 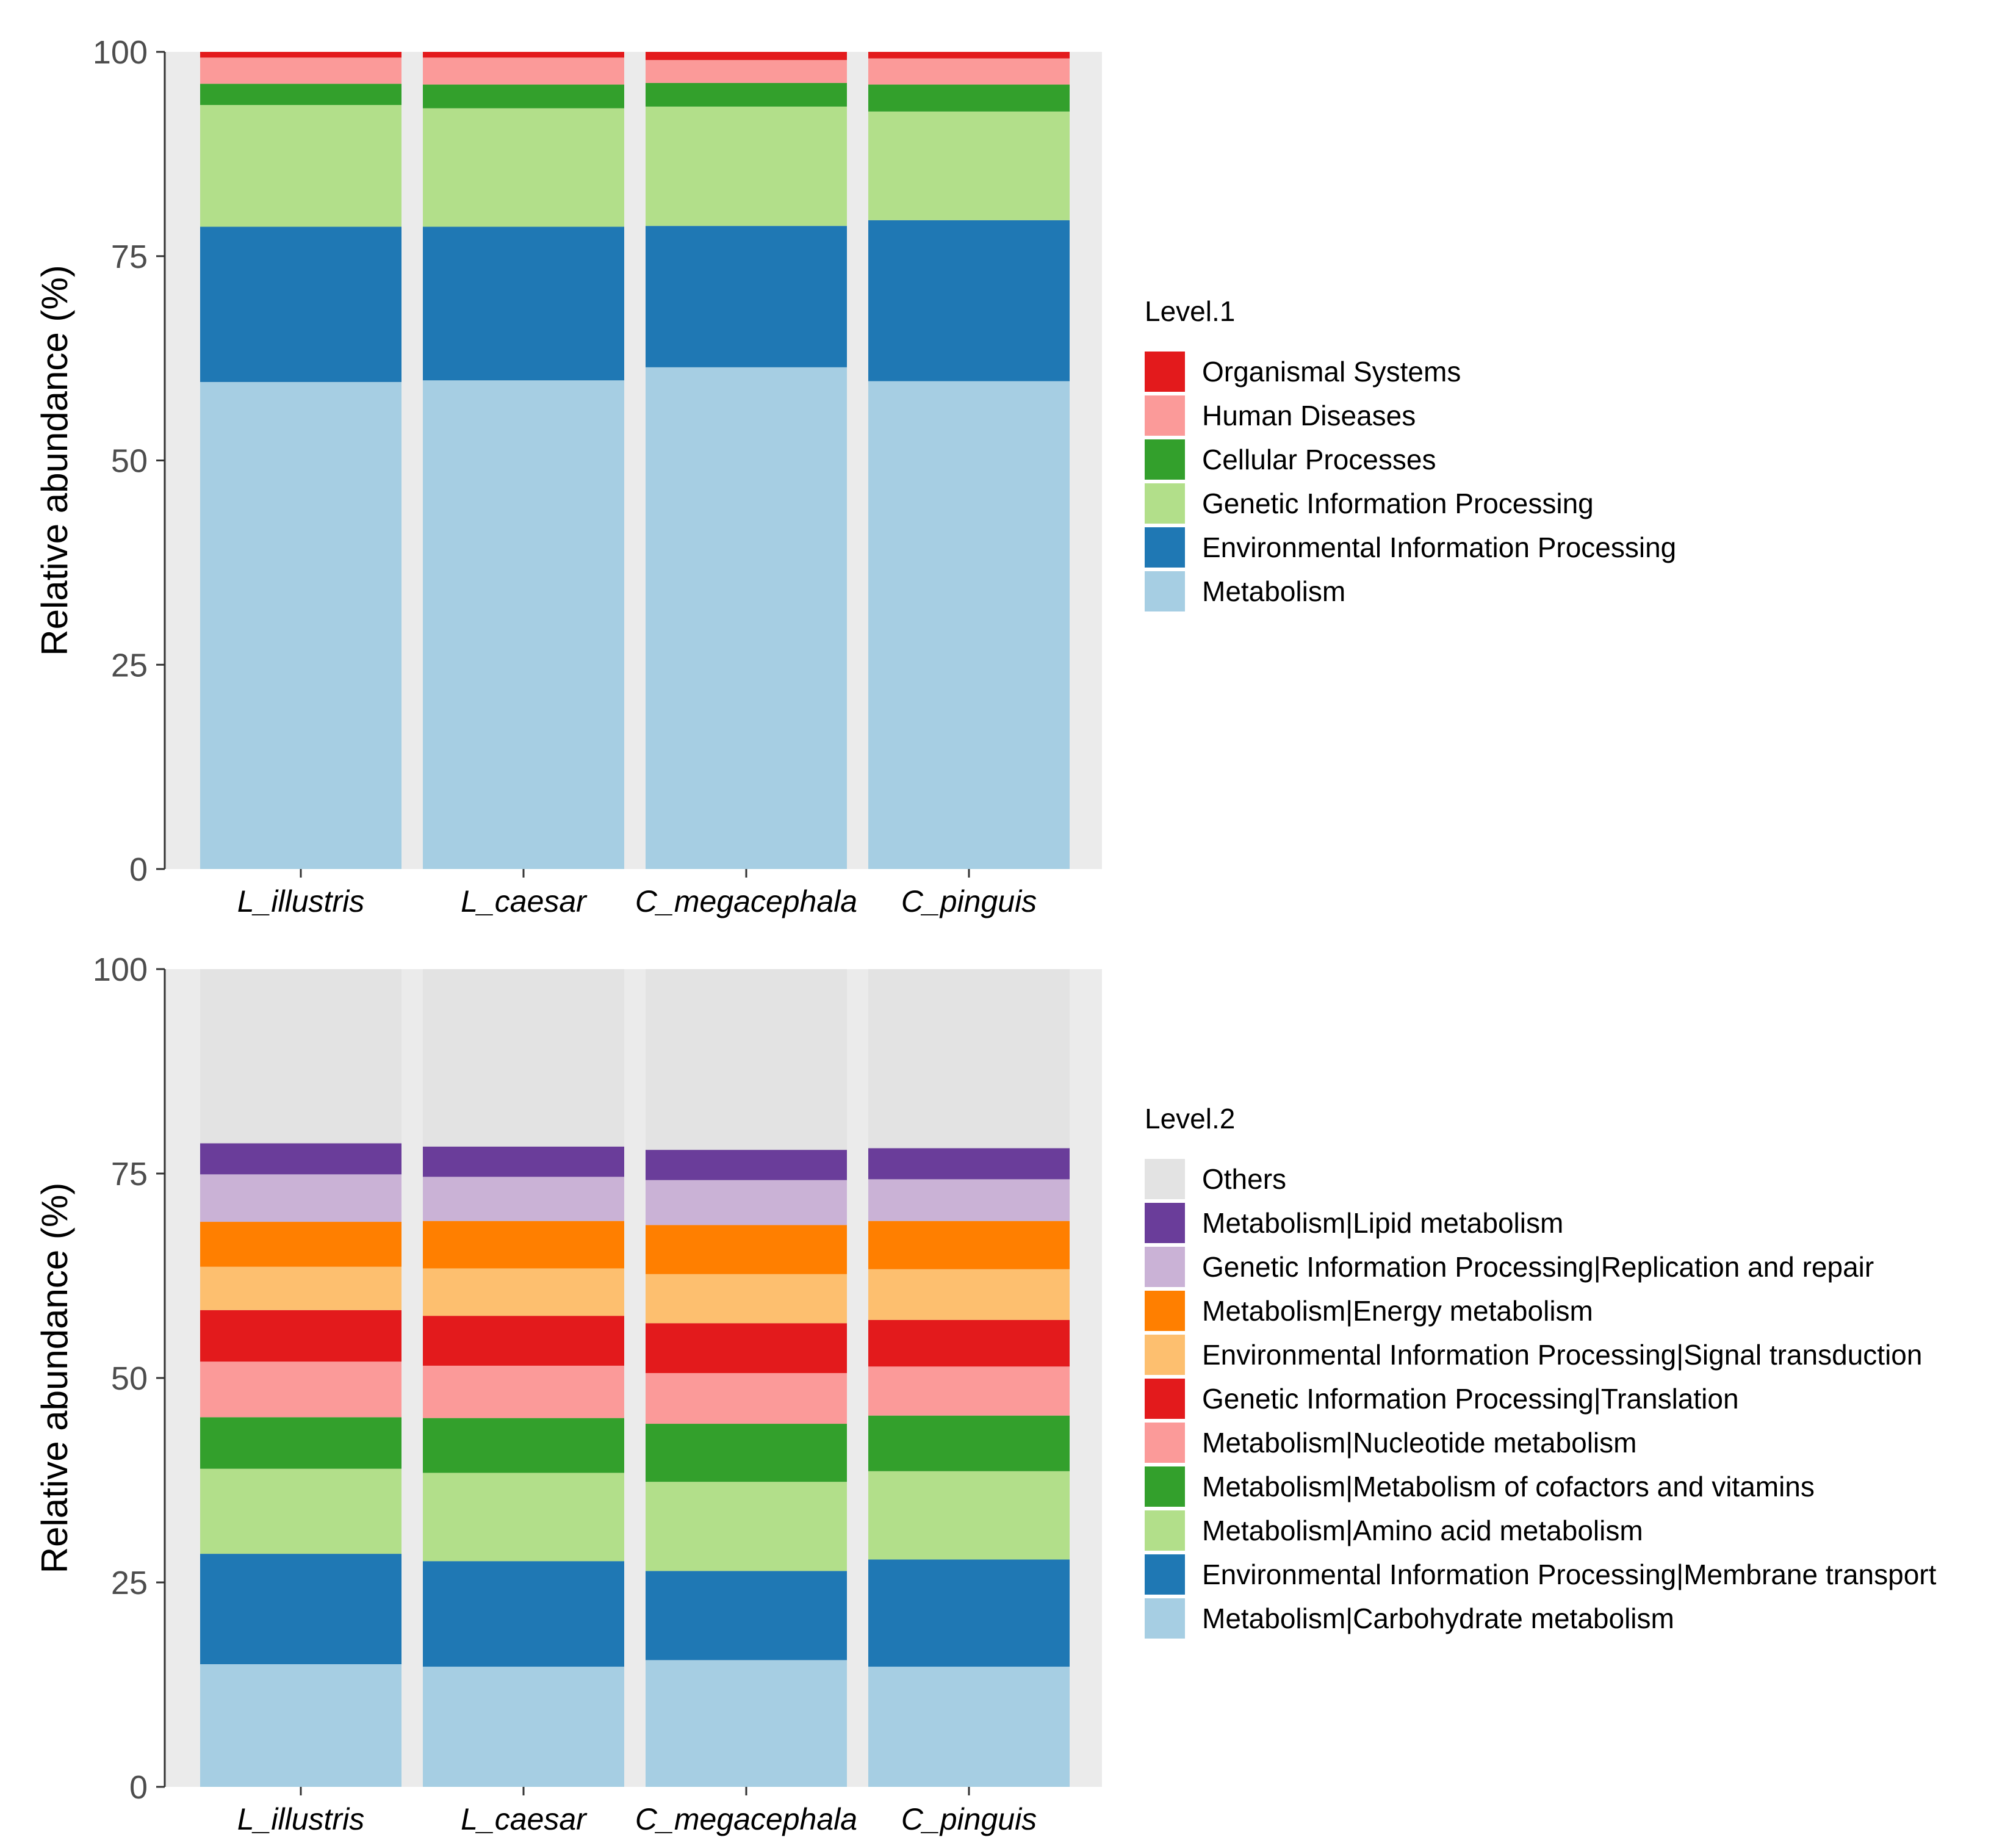 What do you see at coordinates (1397, 1311) in the screenshot?
I see `legend-label: Metabolism|Energy metabolism` at bounding box center [1397, 1311].